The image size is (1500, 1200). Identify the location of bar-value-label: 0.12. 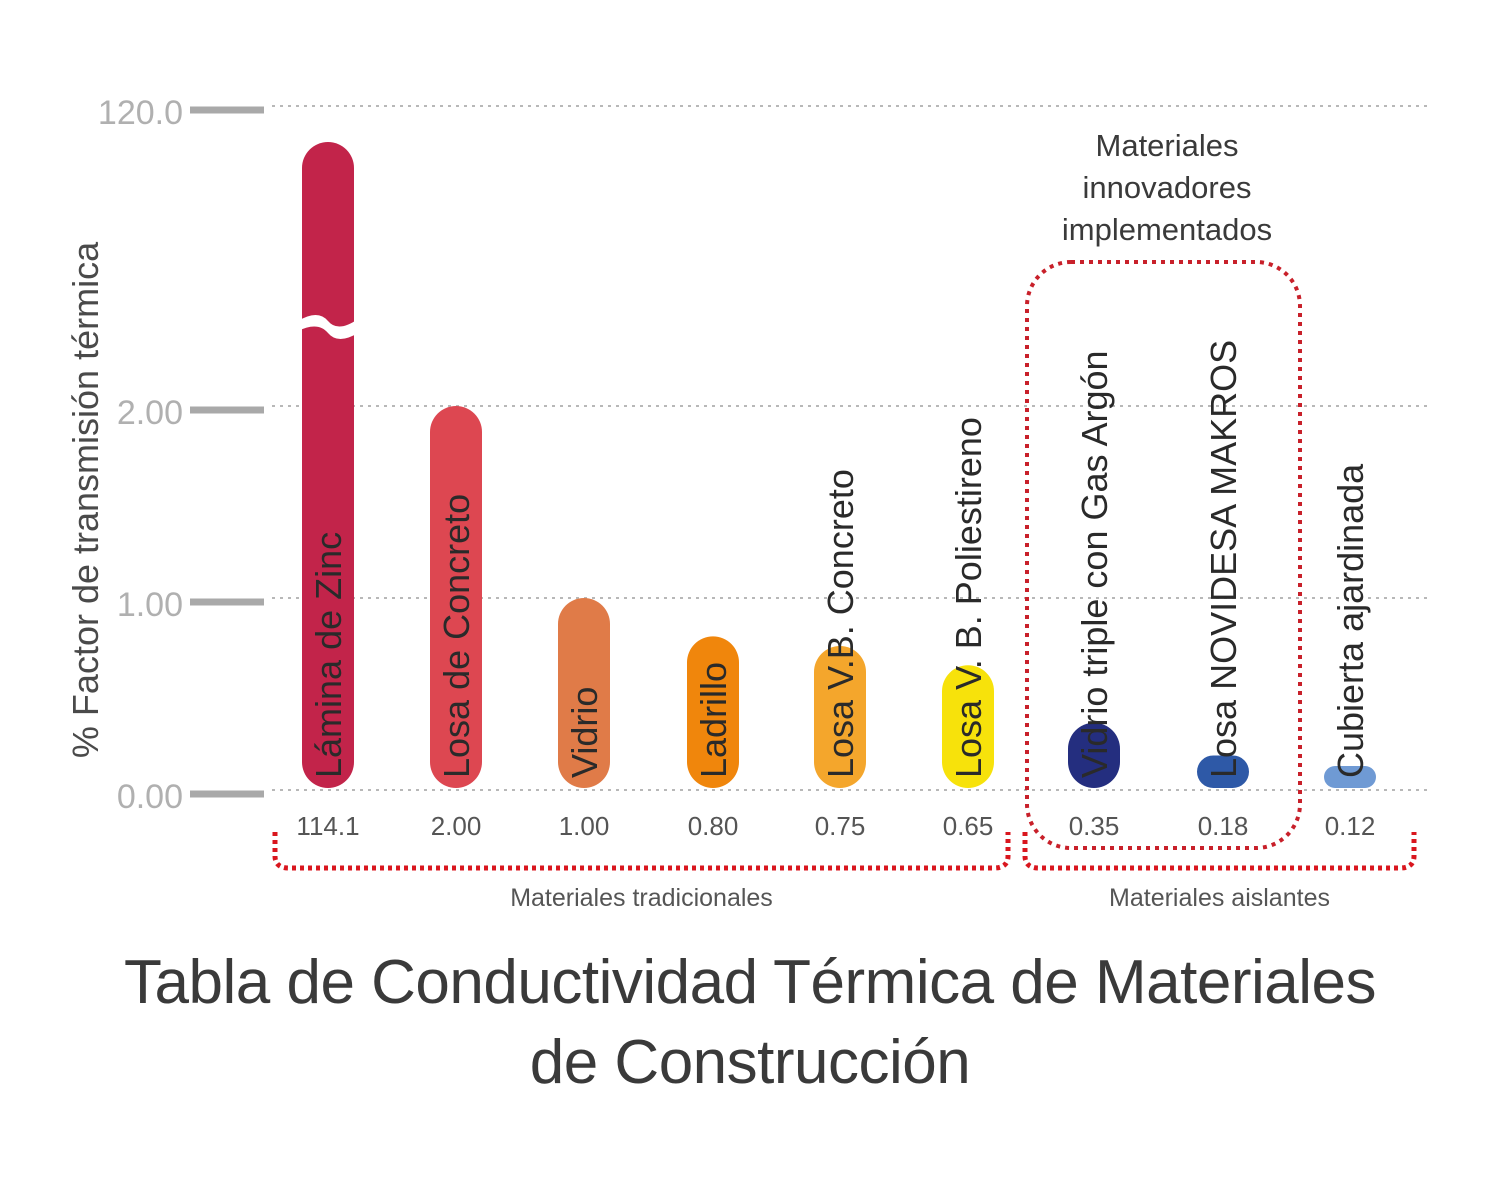
(1350, 826).